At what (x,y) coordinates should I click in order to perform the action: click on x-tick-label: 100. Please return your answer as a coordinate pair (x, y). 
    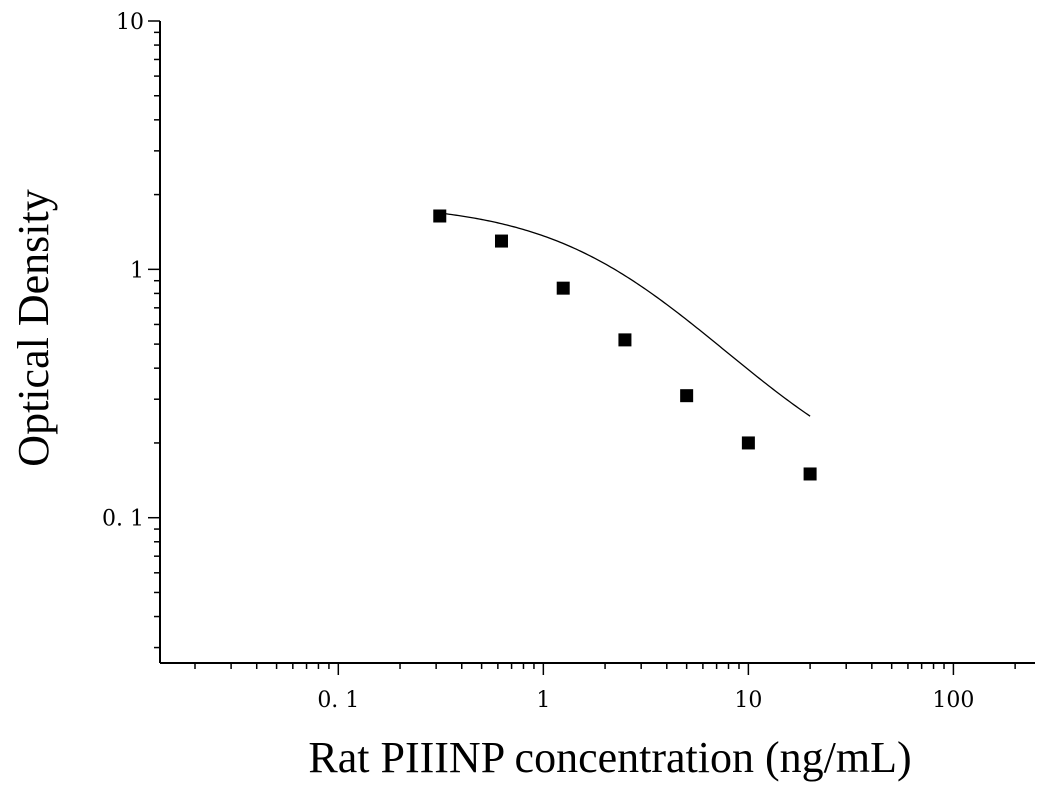
    Looking at the image, I should click on (953, 700).